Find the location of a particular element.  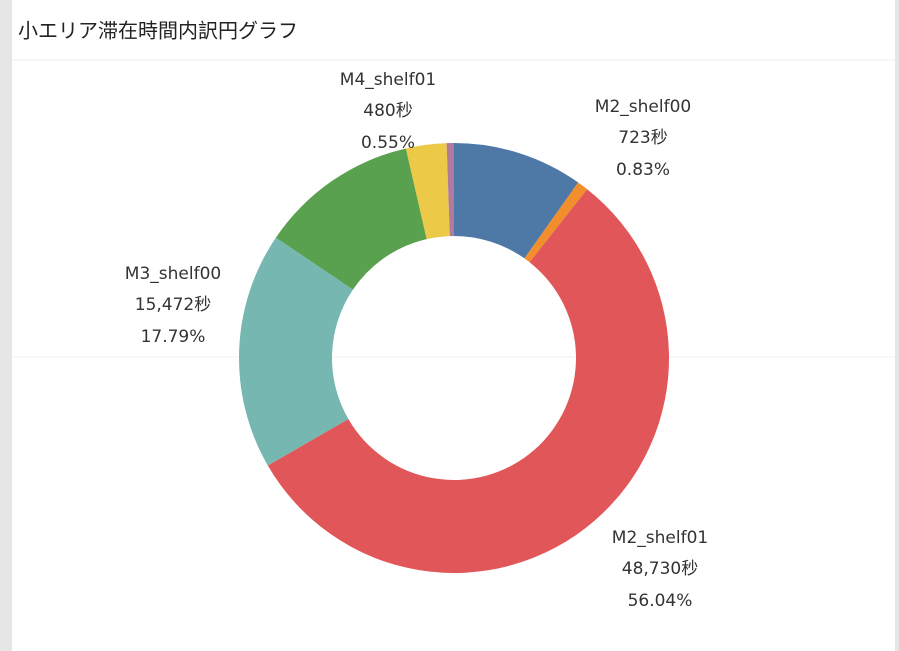

seconds-label: 15,472秒 is located at coordinates (173, 305).